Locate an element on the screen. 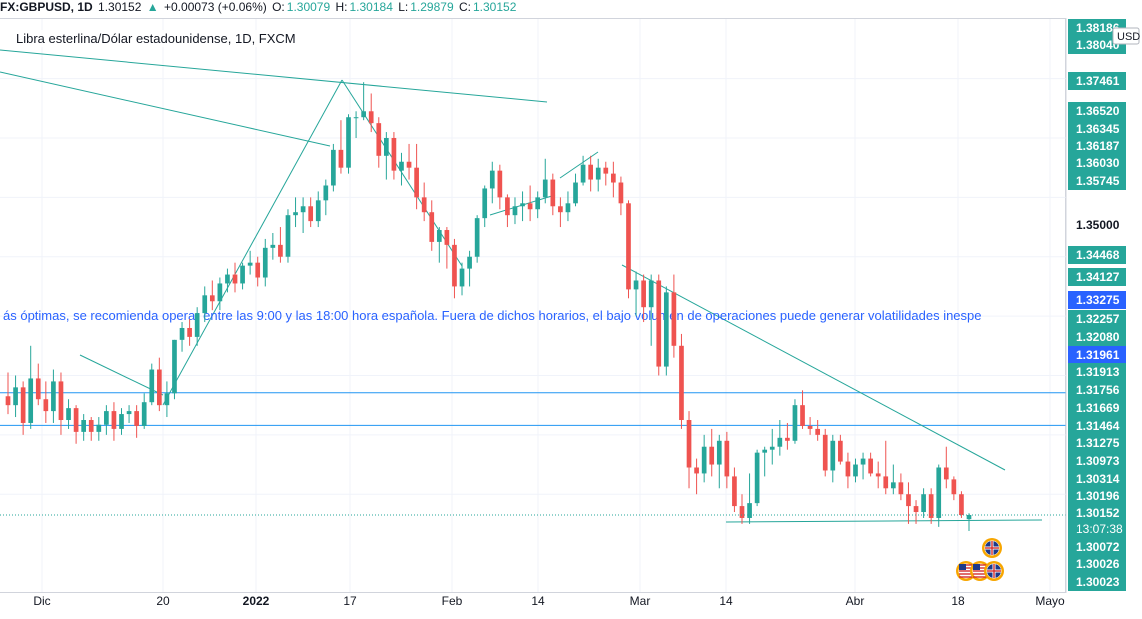  event-flags is located at coordinates (980, 559).